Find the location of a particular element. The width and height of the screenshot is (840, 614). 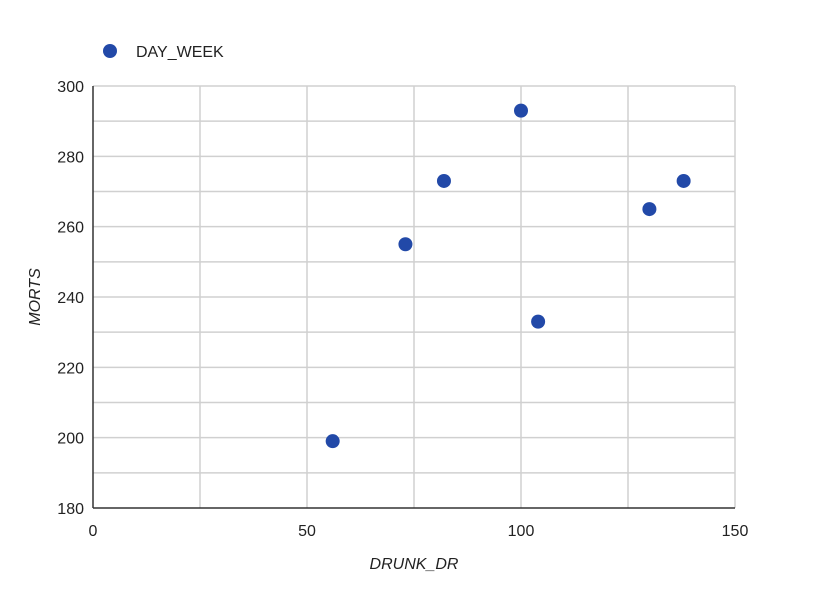

y-axis-title: MORTS is located at coordinates (35, 297).